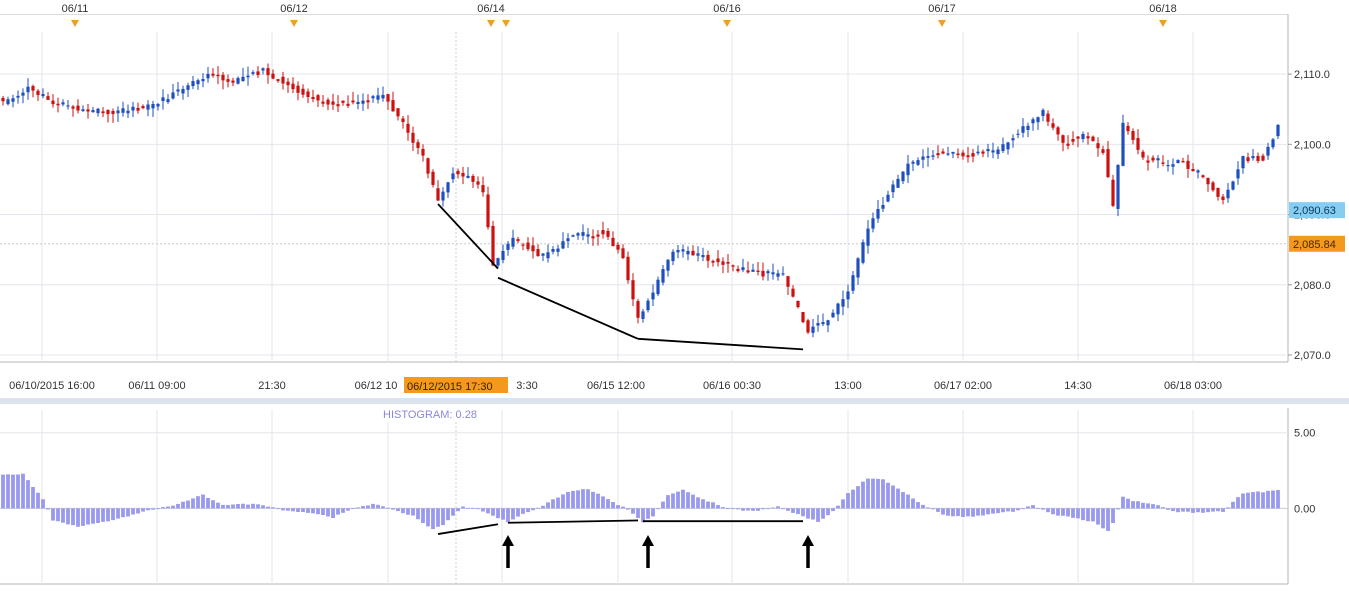 The width and height of the screenshot is (1349, 591). What do you see at coordinates (1312, 75) in the screenshot?
I see `price-tick-label: 2,110.0` at bounding box center [1312, 75].